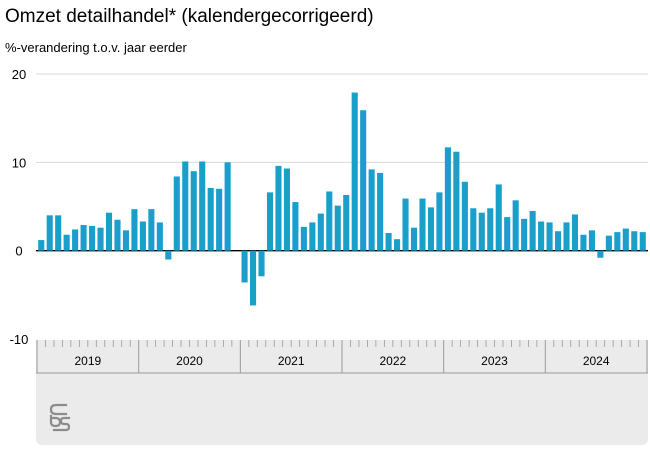  Describe the element at coordinates (19, 339) in the screenshot. I see `y-tick-label: -10` at that location.